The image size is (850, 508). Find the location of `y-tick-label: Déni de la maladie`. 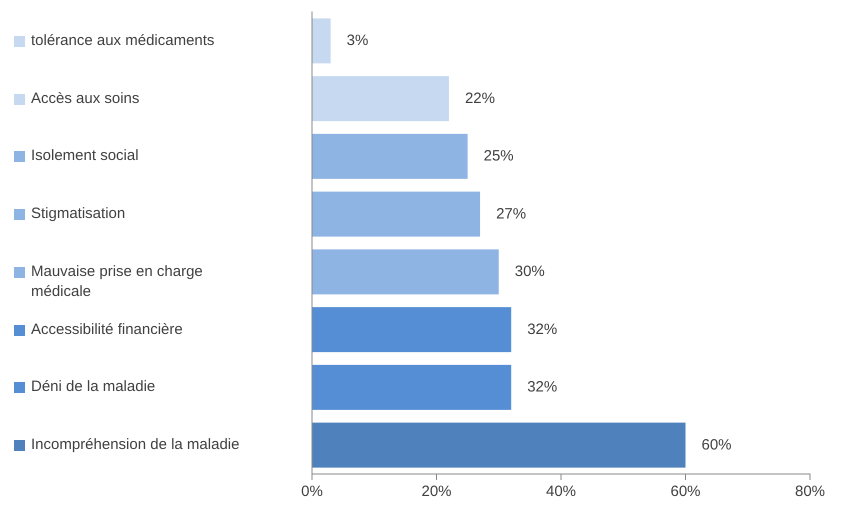

y-tick-label: Déni de la maladie is located at coordinates (93, 387).